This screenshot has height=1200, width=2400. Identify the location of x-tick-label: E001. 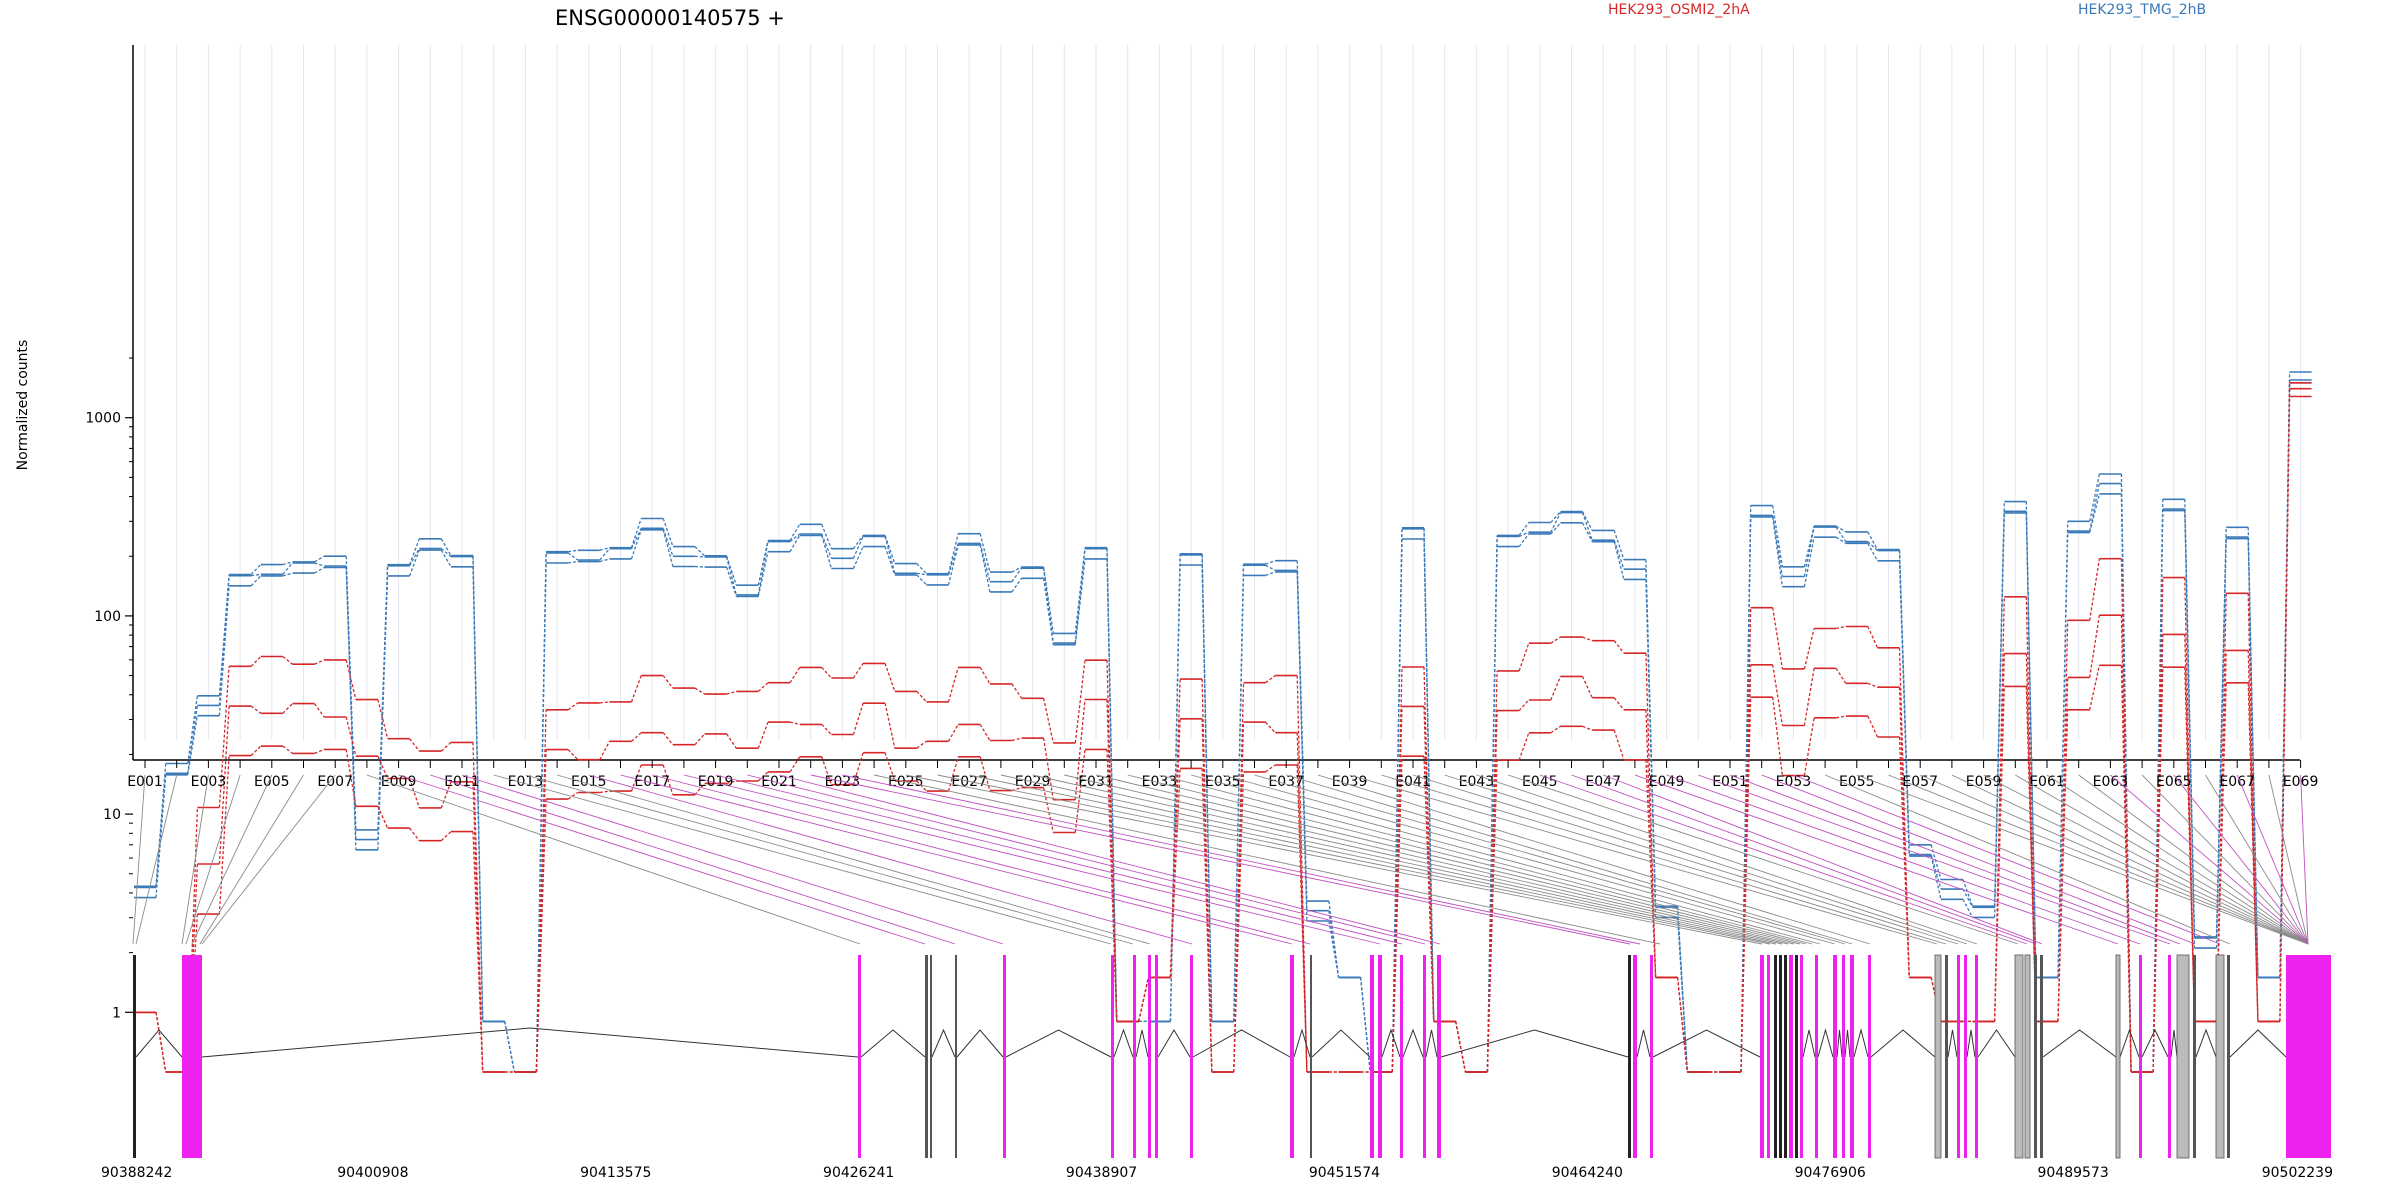
(145, 782).